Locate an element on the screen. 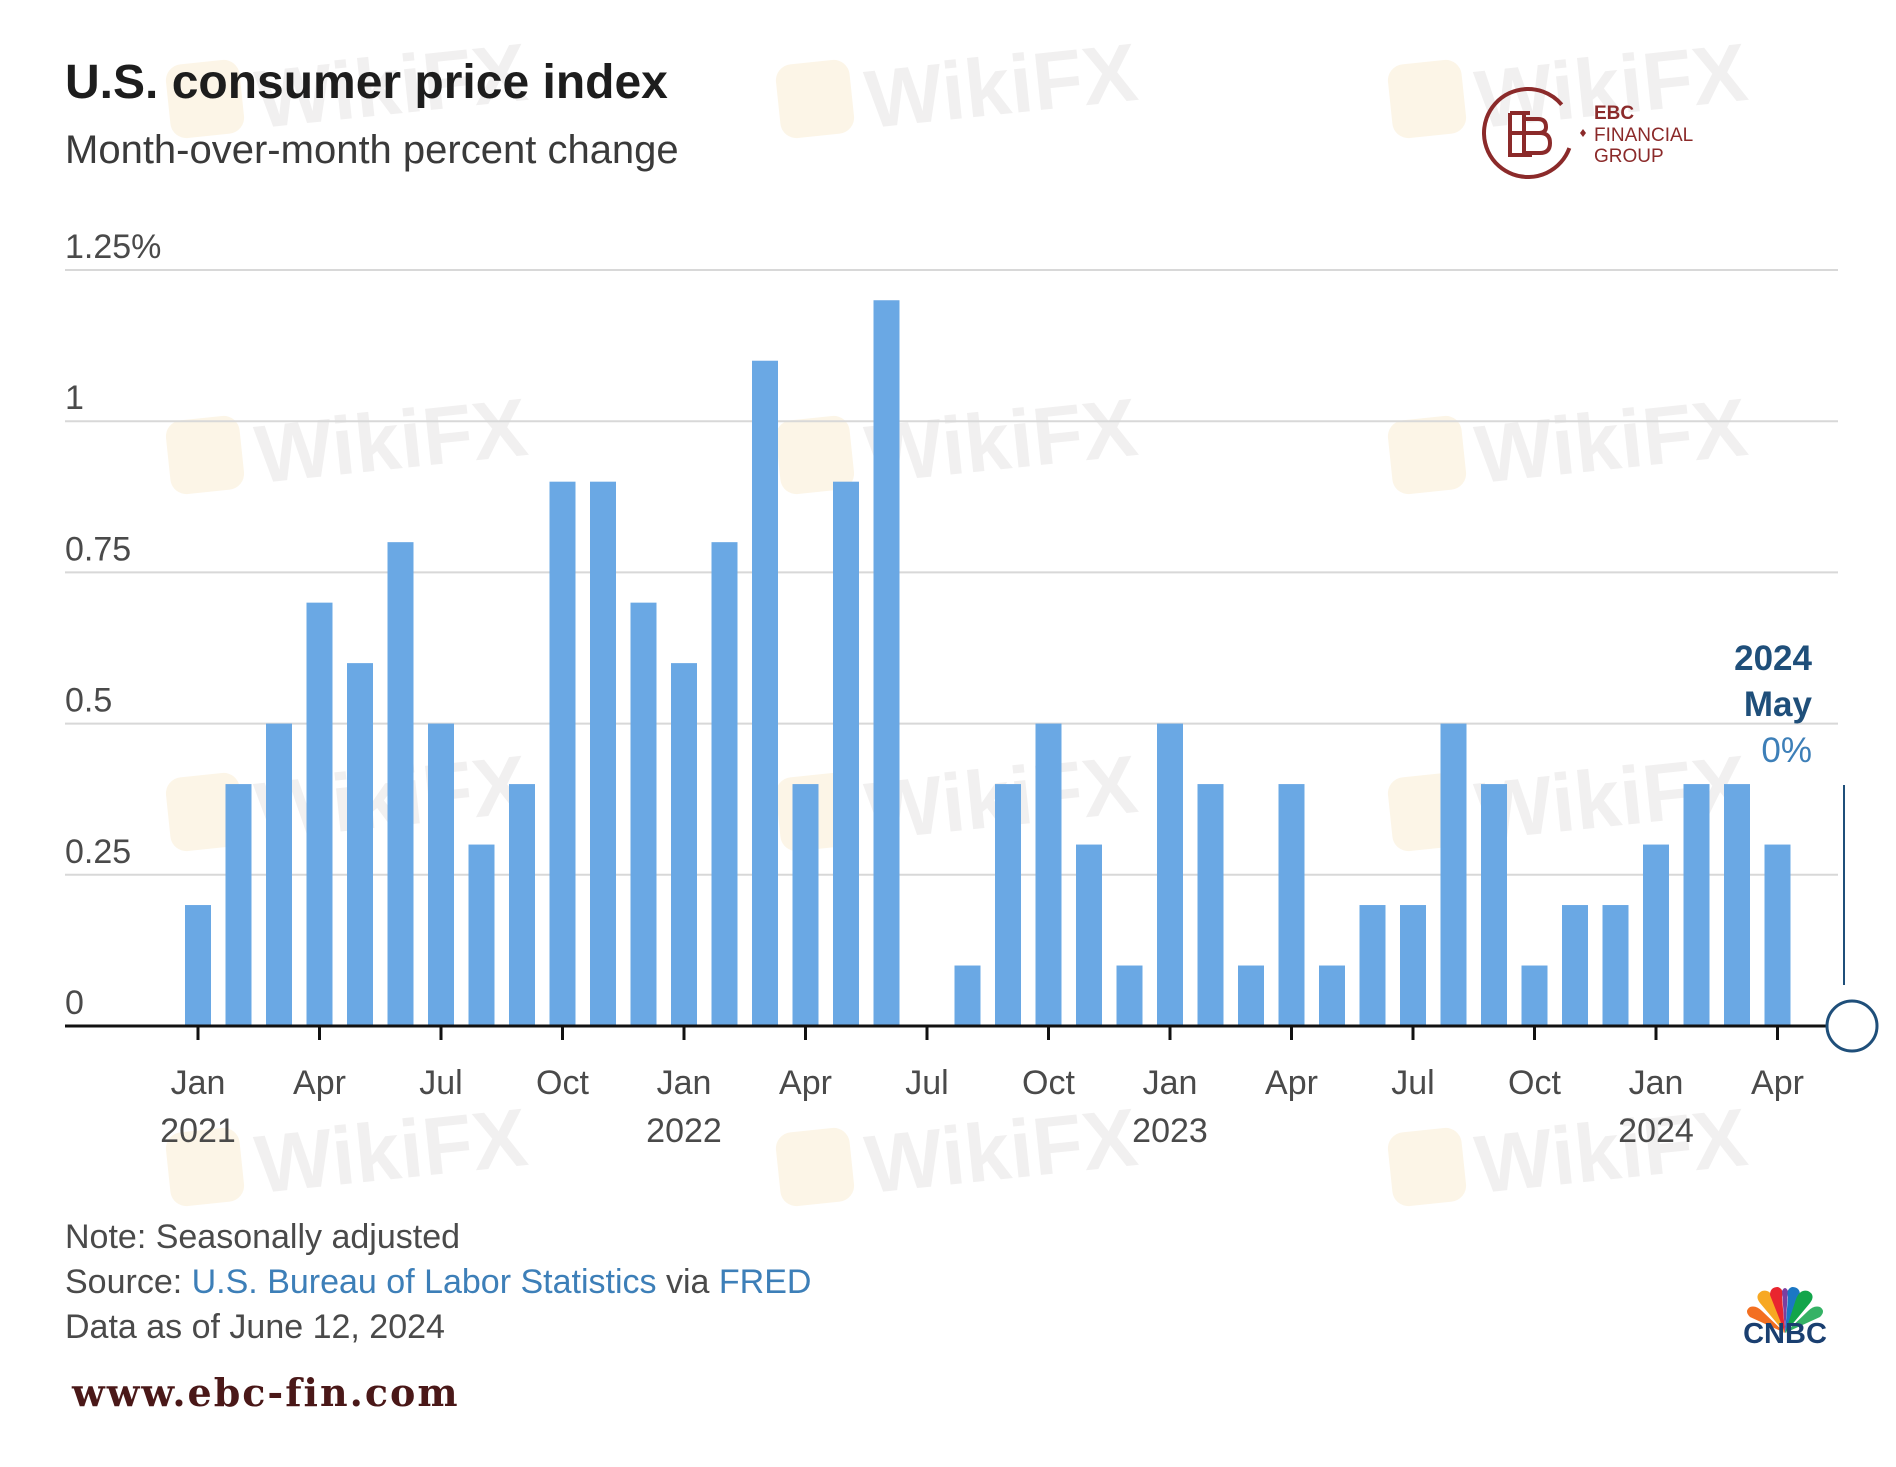 This screenshot has height=1467, width=1896. annotation-value: 0% is located at coordinates (1786, 750).